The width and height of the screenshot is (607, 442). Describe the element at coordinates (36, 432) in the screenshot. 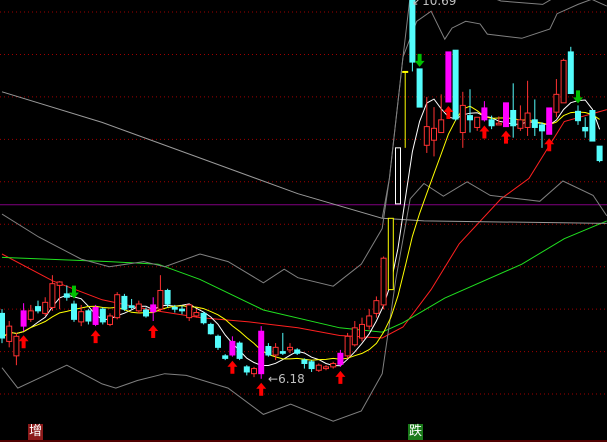

I see `increase-tag: 增` at that location.